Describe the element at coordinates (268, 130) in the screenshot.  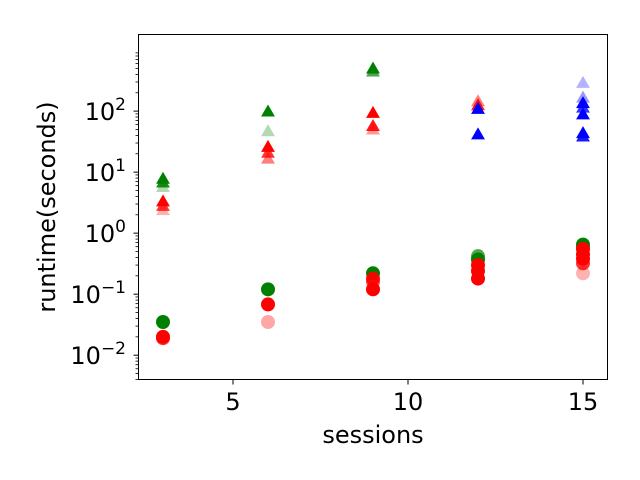
I see `data-point-triangle-s0-p4` at that location.